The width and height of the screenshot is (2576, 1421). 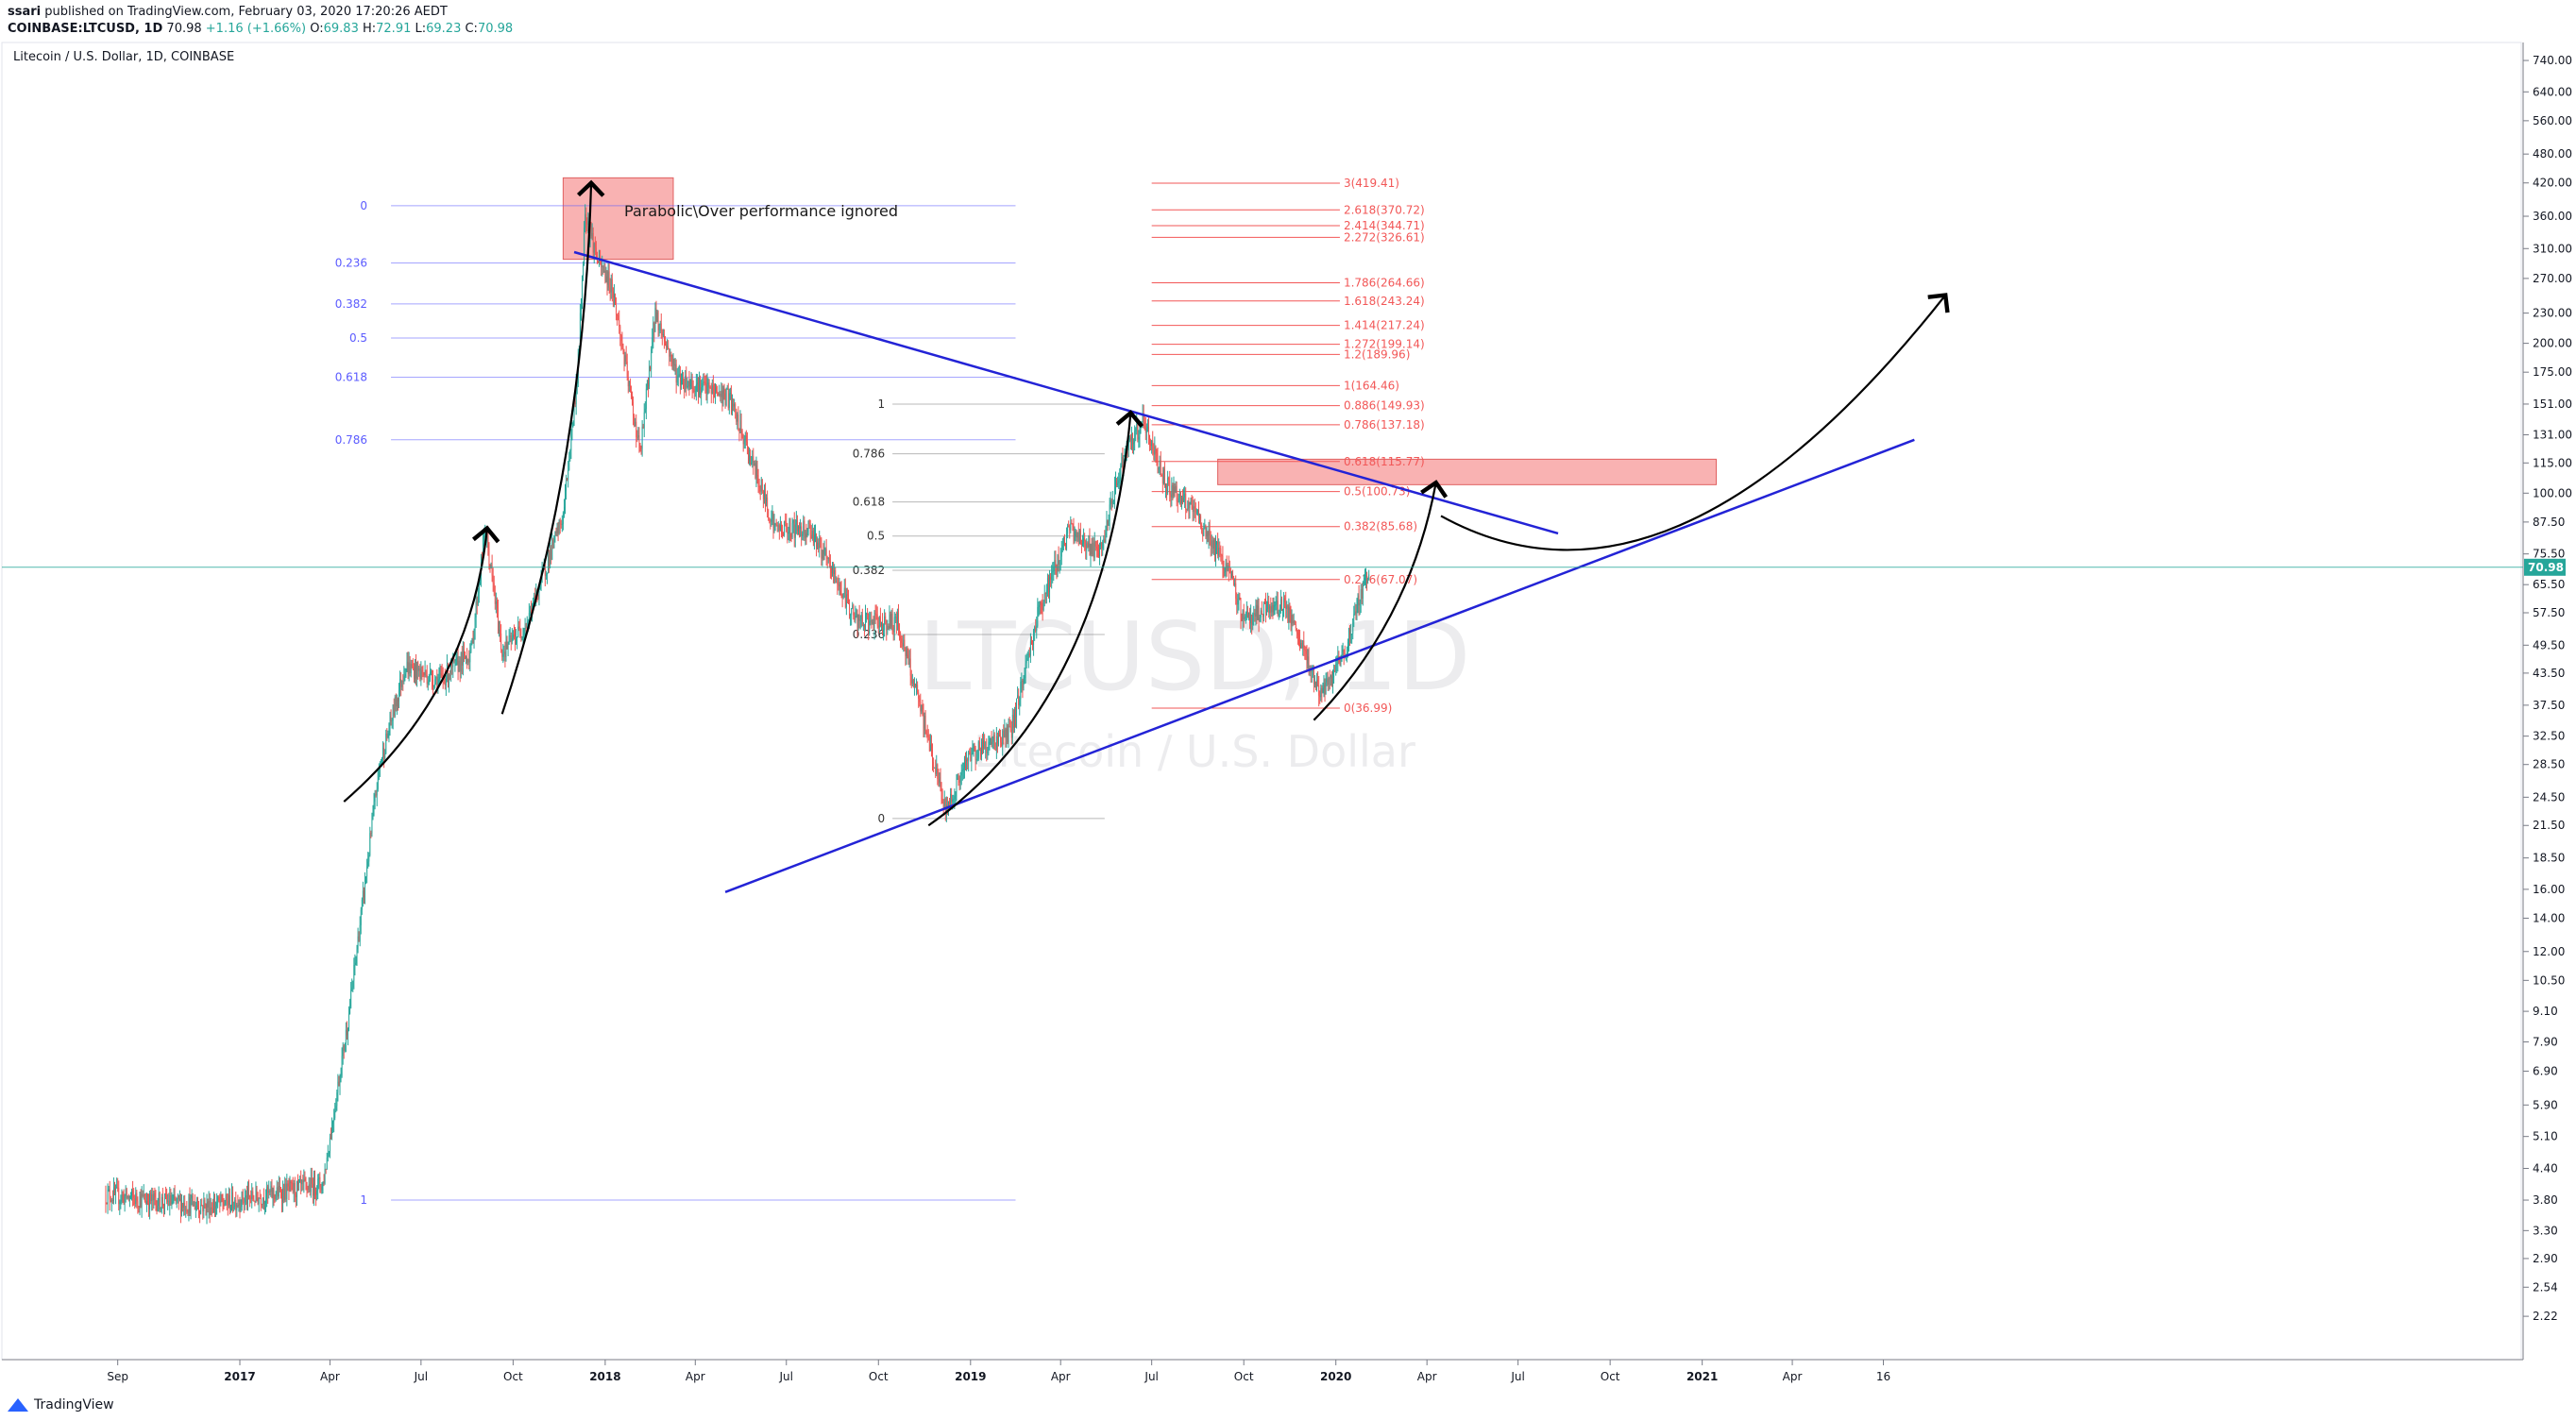 What do you see at coordinates (2545, 1230) in the screenshot?
I see `price-tick-label: 3.30` at bounding box center [2545, 1230].